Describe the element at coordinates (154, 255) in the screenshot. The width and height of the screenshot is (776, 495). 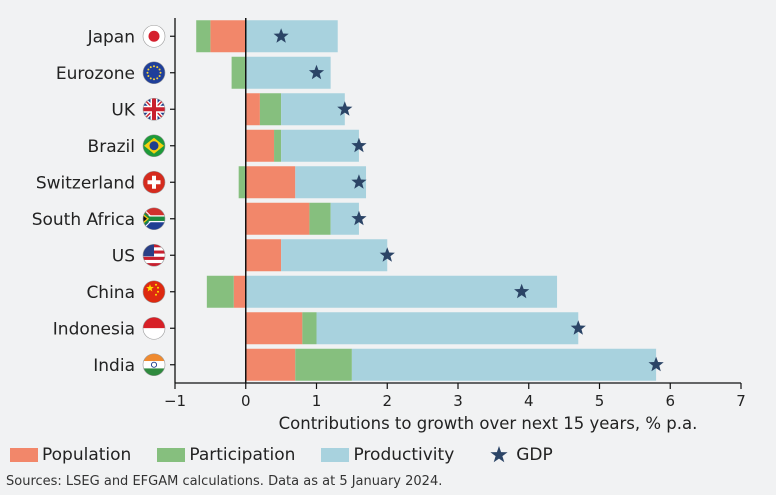
I see `us-flag-icon` at that location.